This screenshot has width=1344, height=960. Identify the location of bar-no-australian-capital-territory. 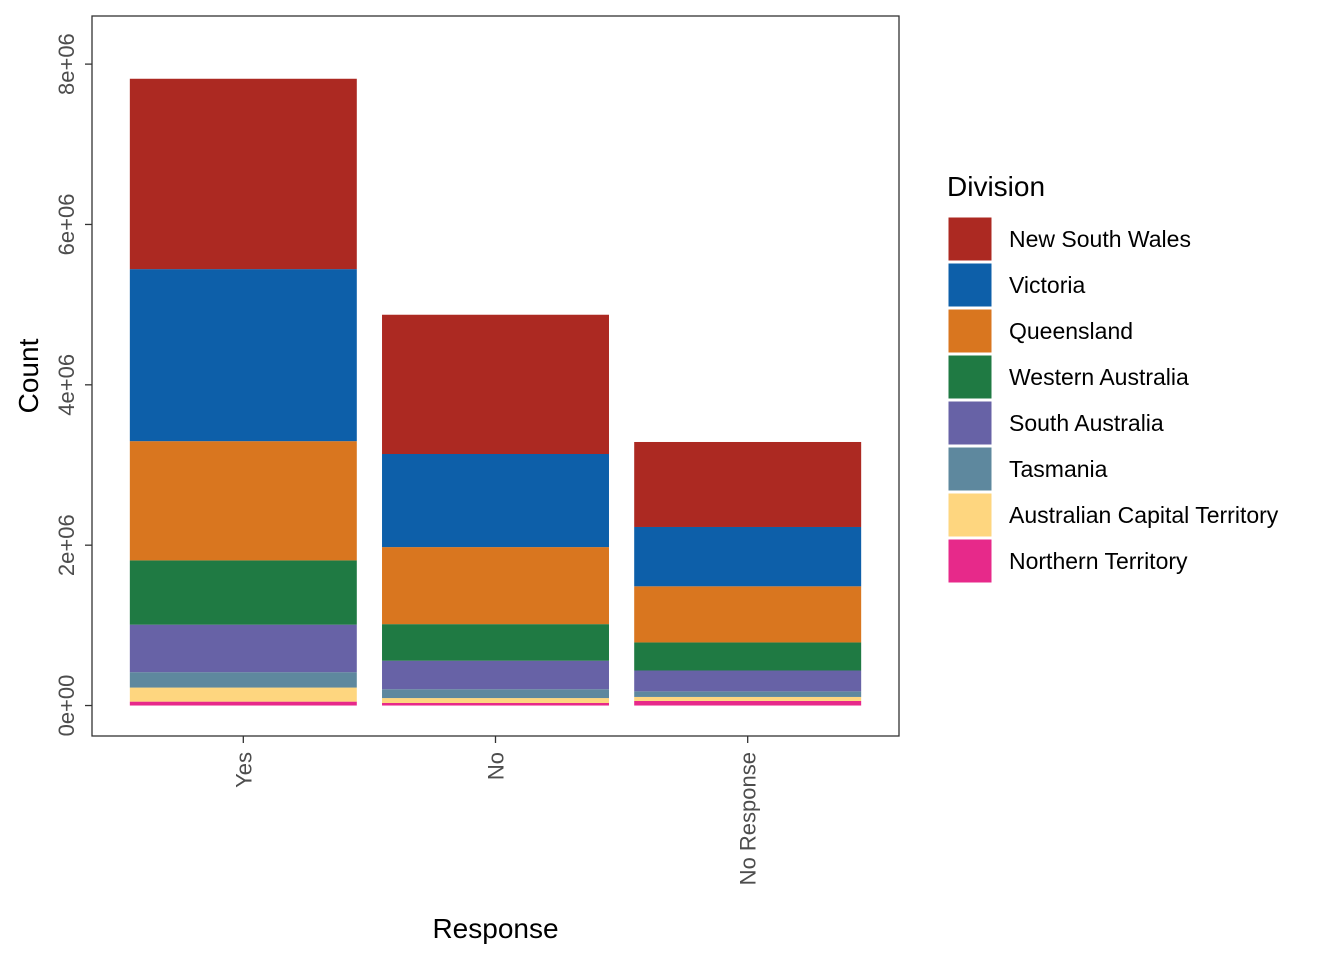
(495, 700).